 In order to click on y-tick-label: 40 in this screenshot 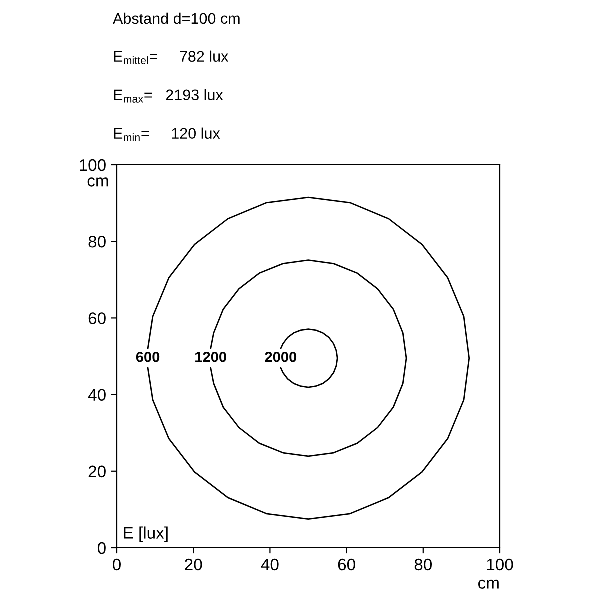, I will do `click(97, 395)`.